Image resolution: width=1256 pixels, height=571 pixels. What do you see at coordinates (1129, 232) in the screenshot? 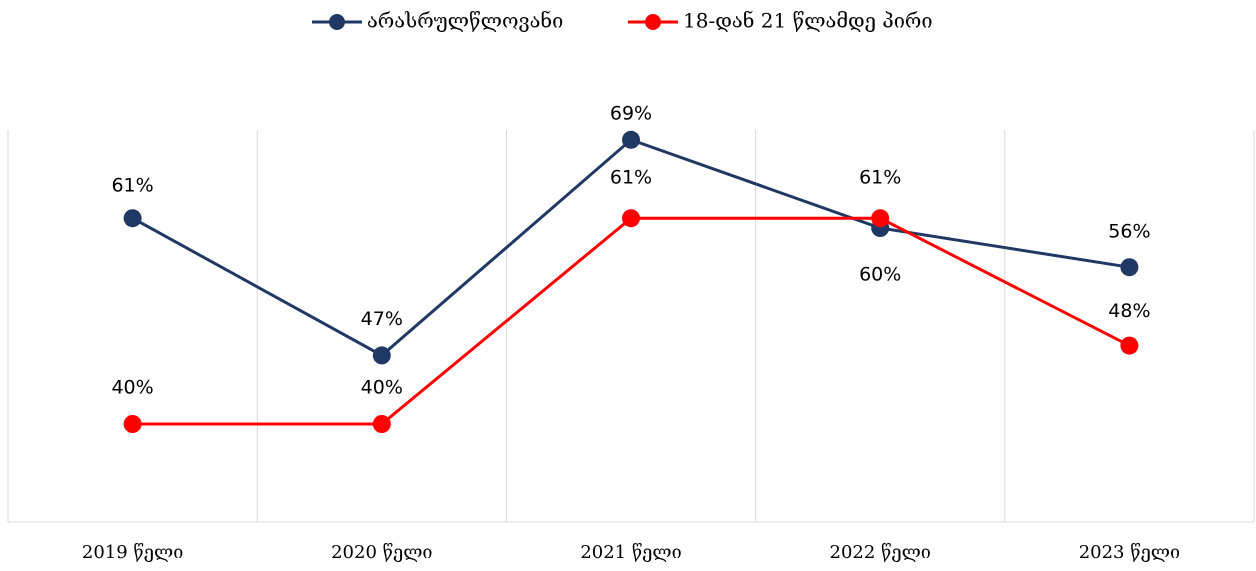
I see `data-label: 56%` at bounding box center [1129, 232].